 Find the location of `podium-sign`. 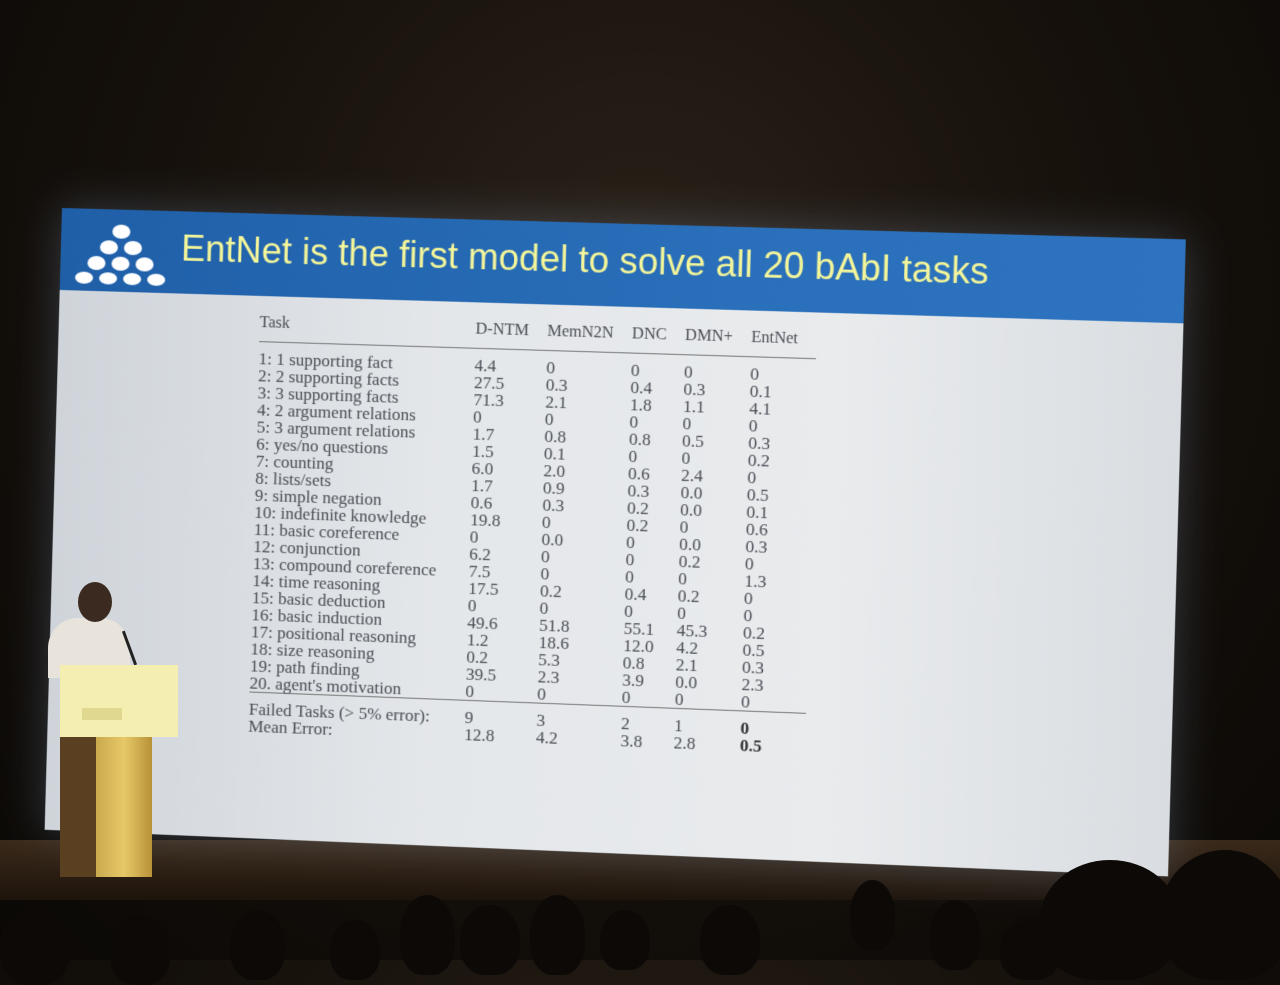

podium-sign is located at coordinates (102, 714).